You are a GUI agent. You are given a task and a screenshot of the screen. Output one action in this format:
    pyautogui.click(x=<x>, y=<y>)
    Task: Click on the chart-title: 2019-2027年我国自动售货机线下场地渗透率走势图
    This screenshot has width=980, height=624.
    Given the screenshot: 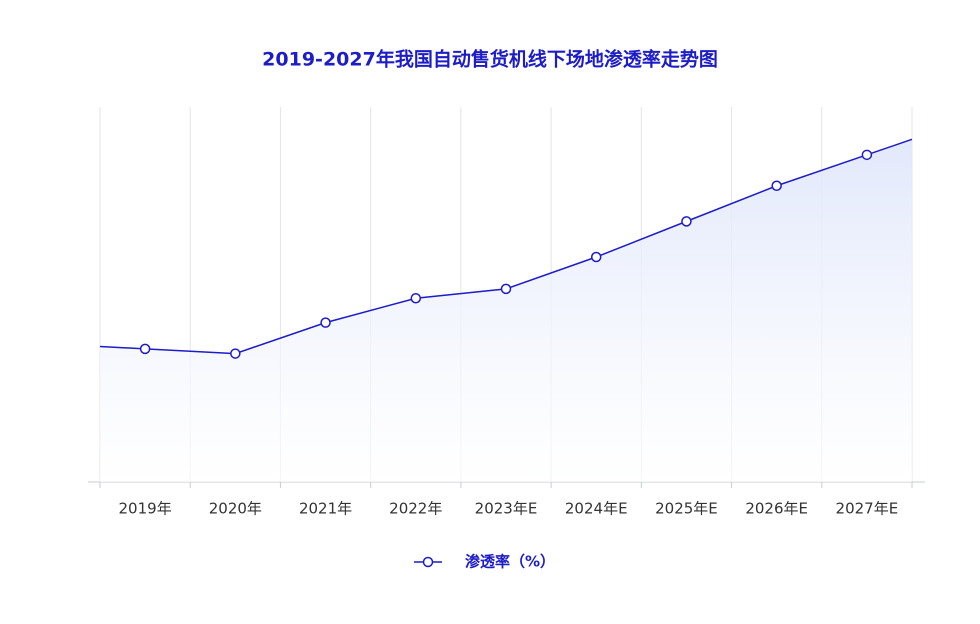 What is the action you would take?
    pyautogui.click(x=490, y=59)
    